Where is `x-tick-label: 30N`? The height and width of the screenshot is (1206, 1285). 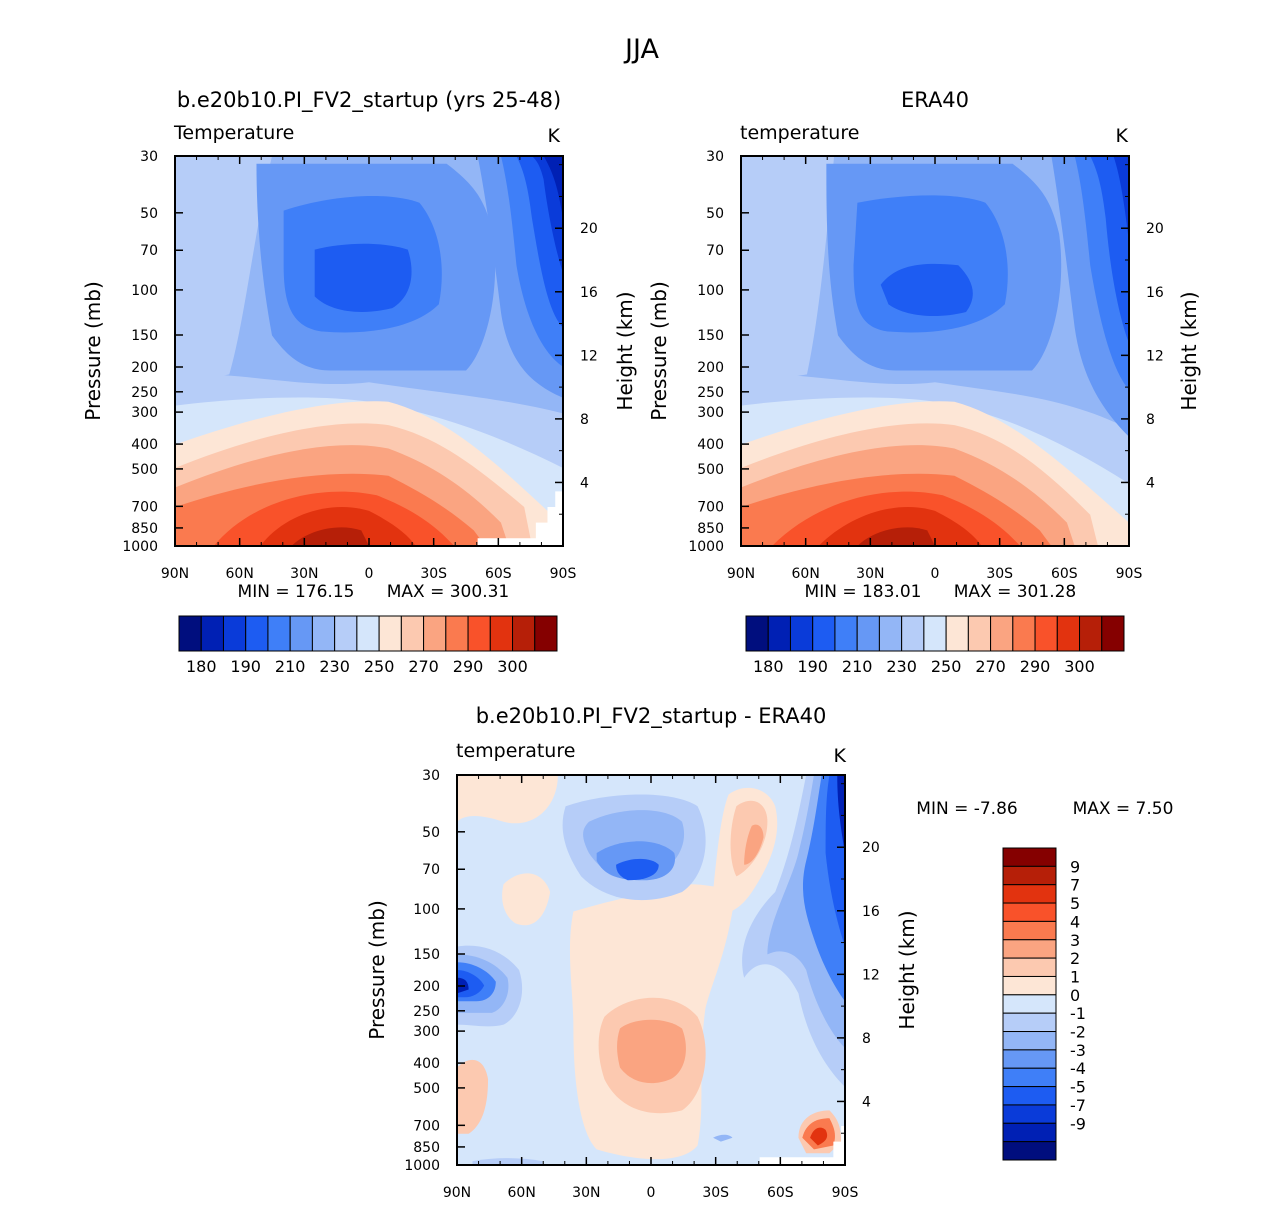
x-tick-label: 30N is located at coordinates (870, 574).